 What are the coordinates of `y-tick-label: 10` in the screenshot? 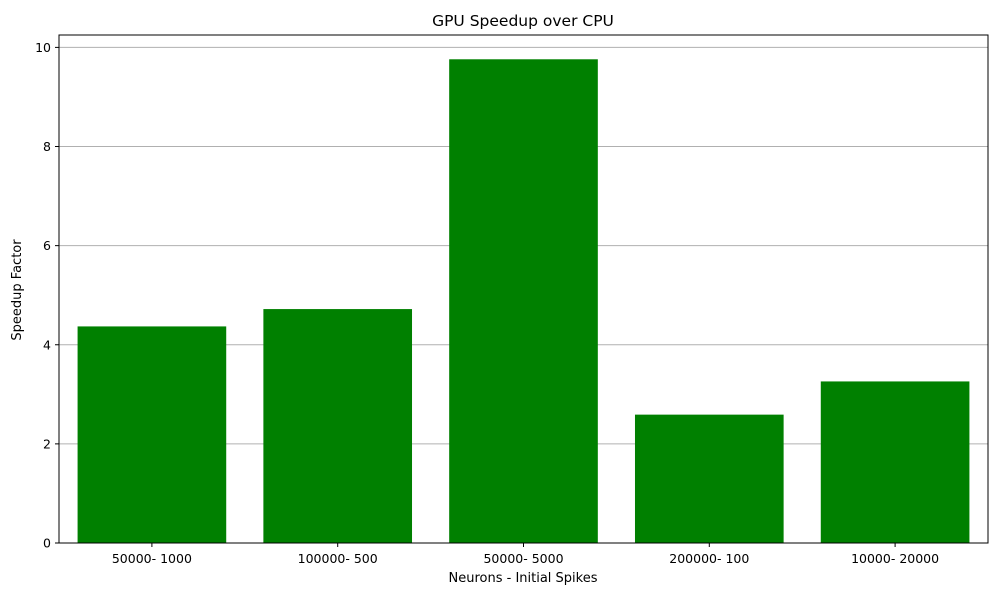 It's located at (43, 47).